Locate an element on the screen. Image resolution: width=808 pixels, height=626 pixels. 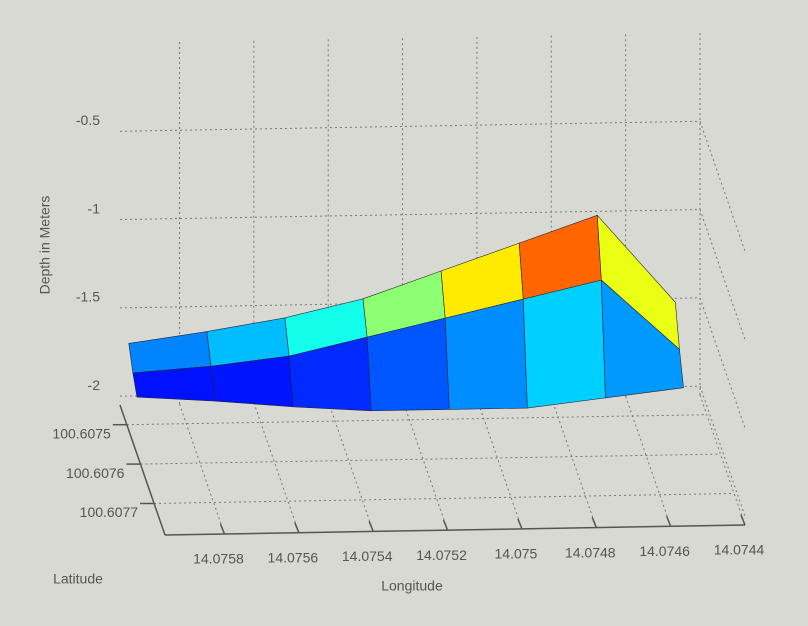
y-tick-label: 100.6075 is located at coordinates (81, 433).